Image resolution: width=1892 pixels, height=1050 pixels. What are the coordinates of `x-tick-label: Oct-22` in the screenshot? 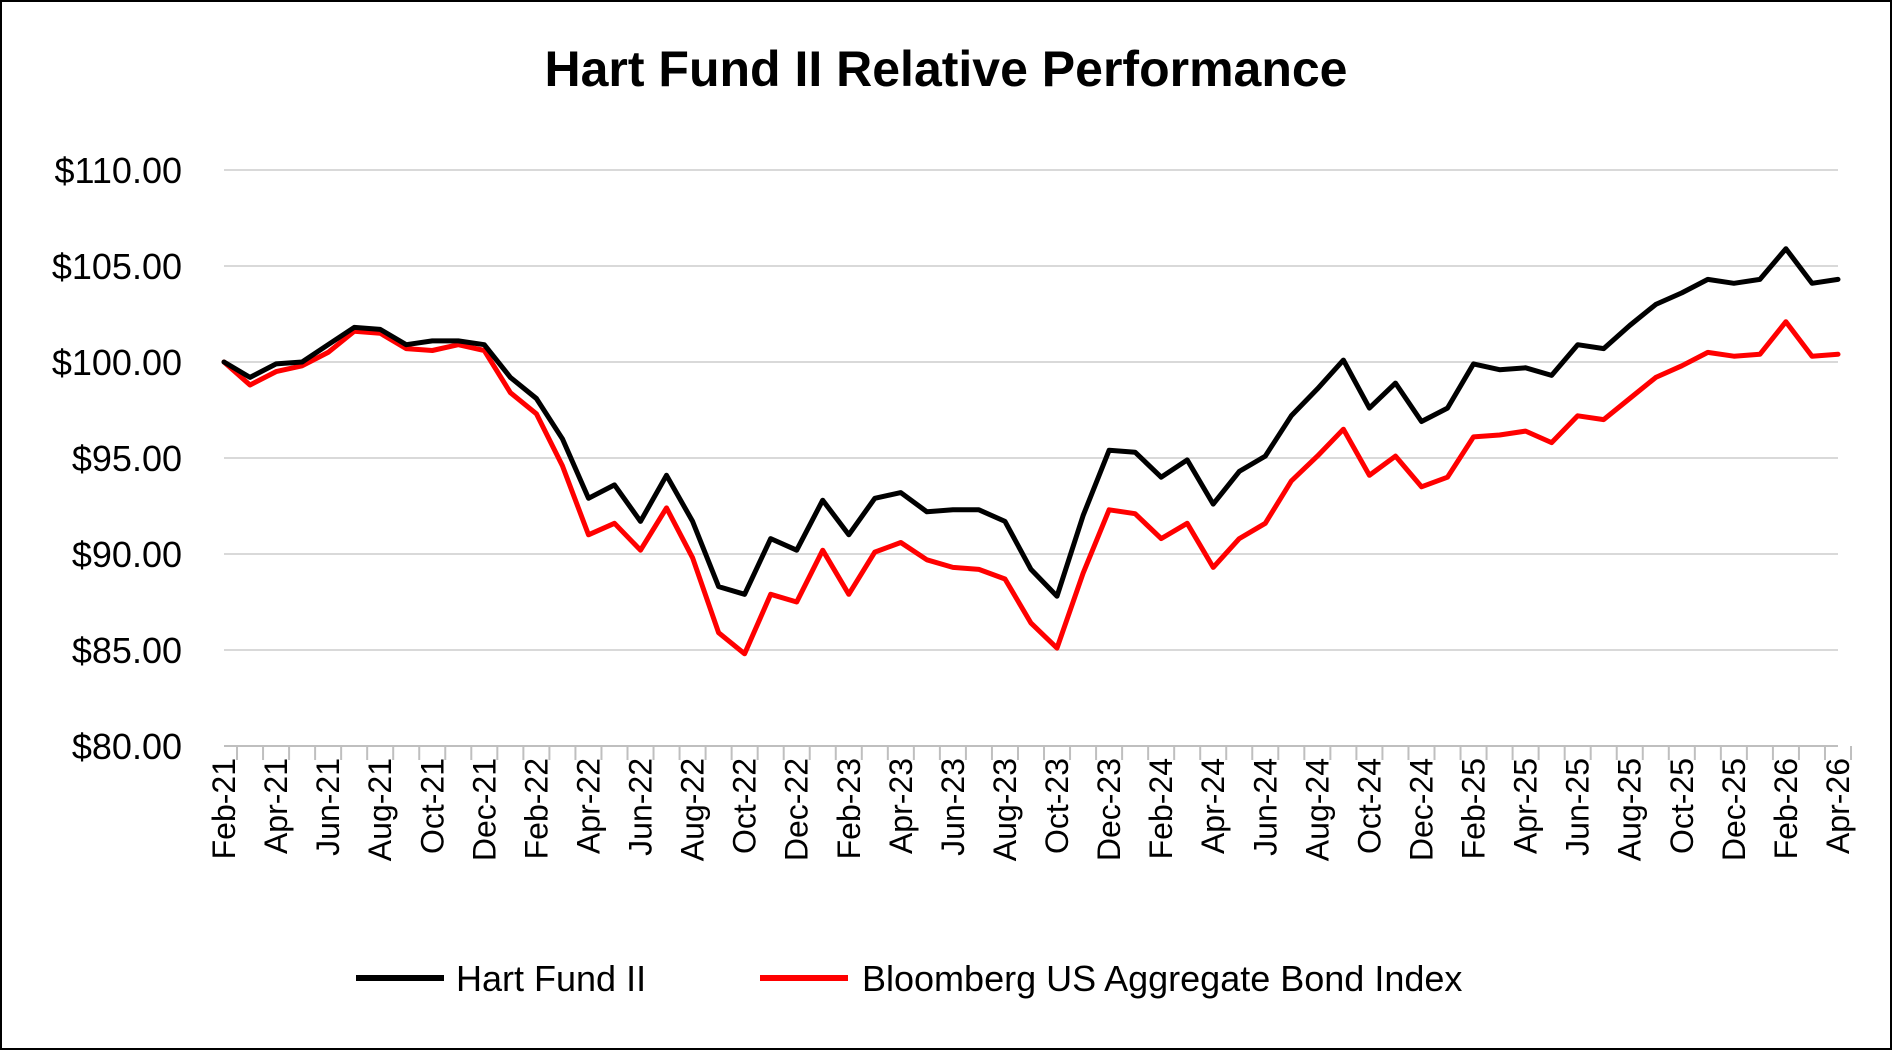 It's located at (745, 806).